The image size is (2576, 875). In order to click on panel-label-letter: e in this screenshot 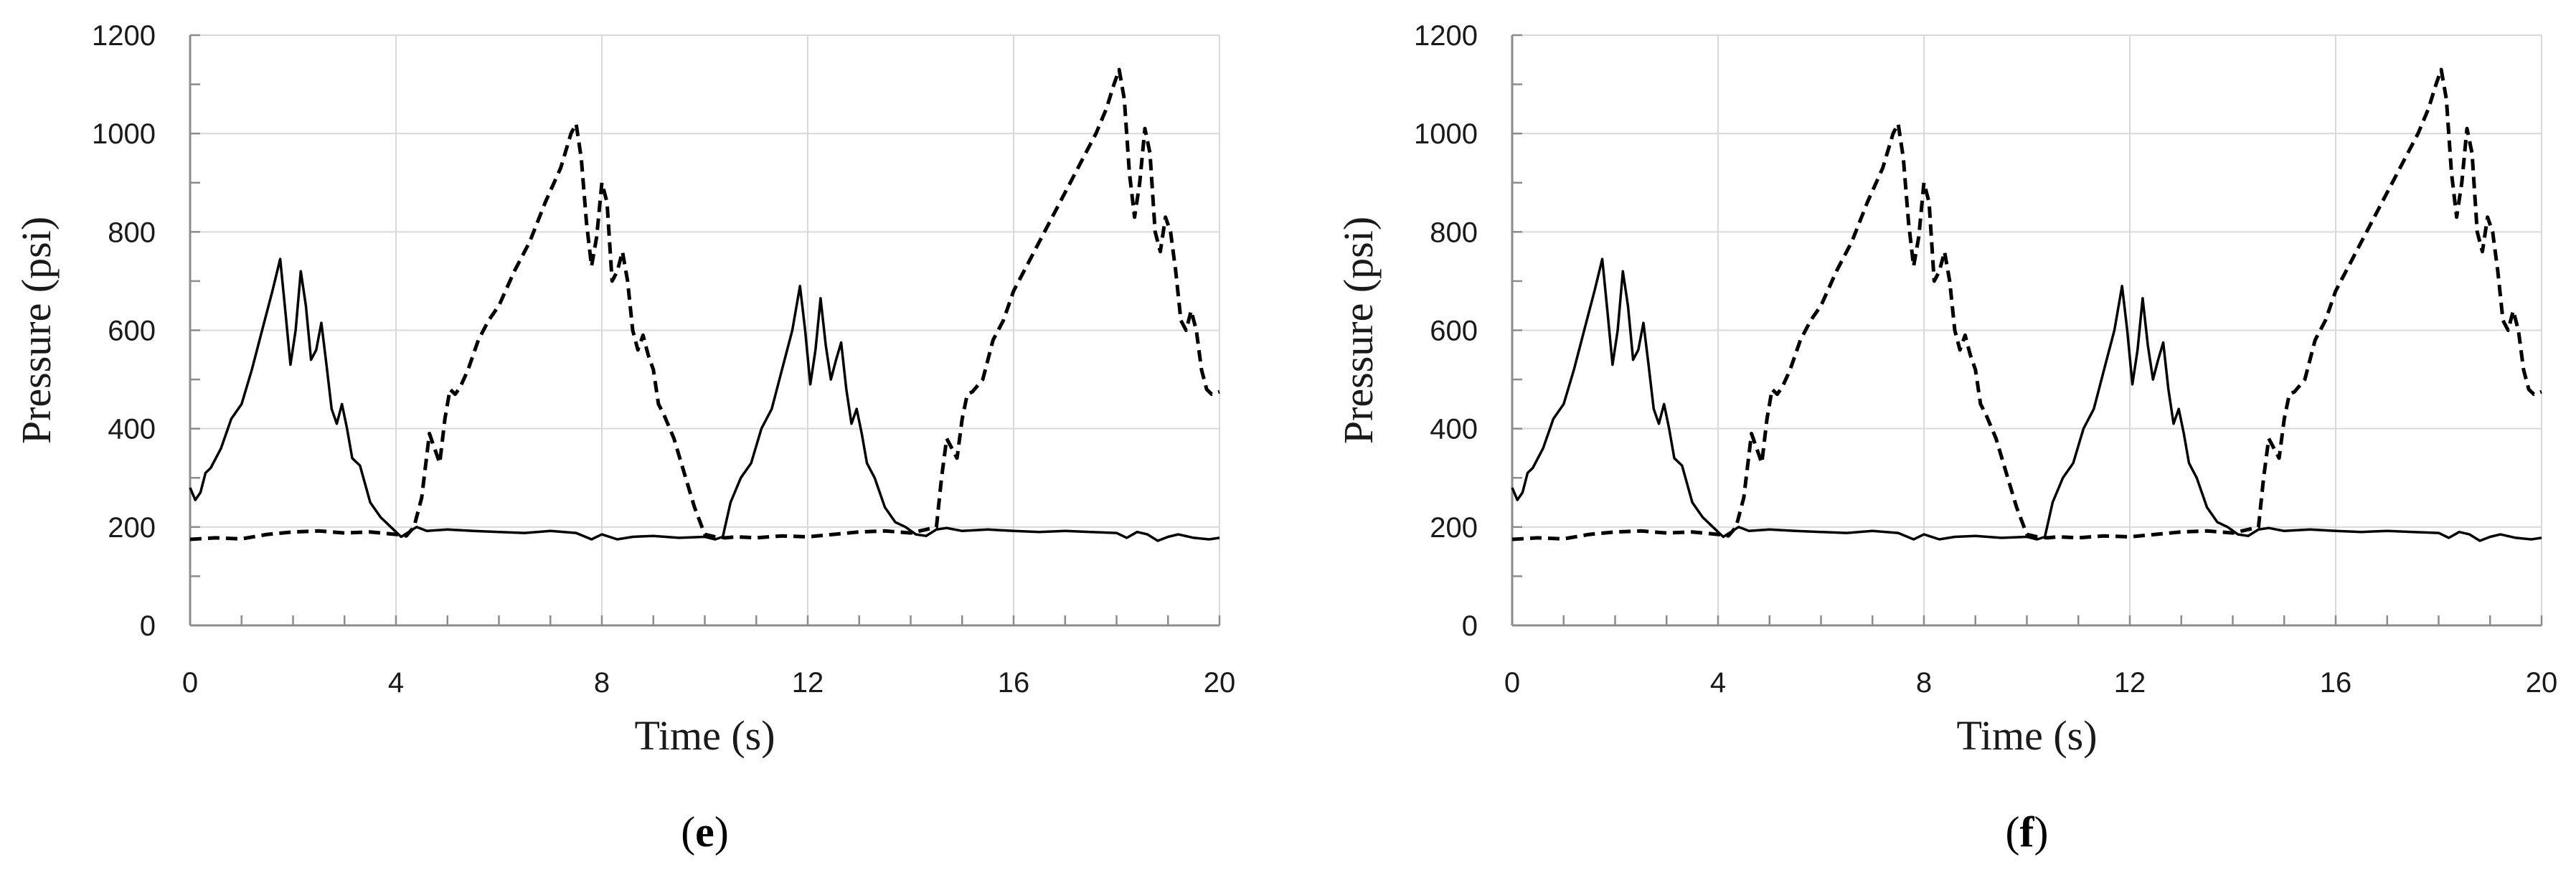, I will do `click(704, 832)`.